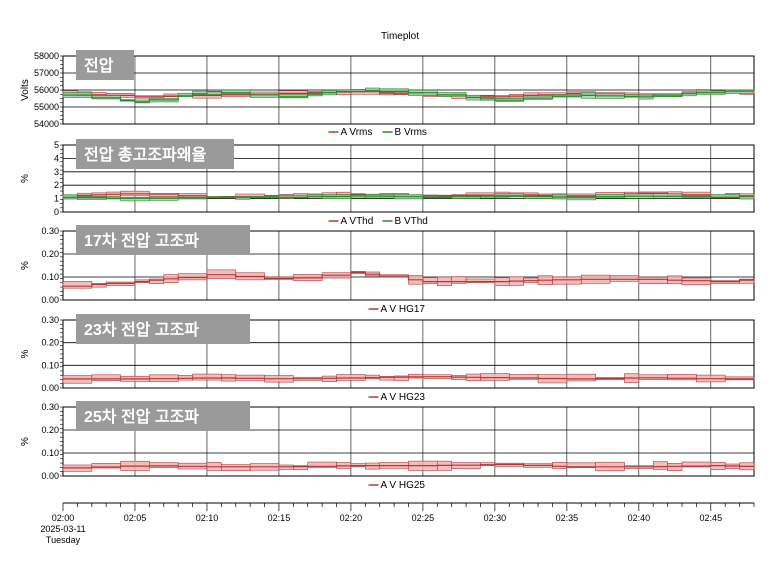  Describe the element at coordinates (411, 221) in the screenshot. I see `legend-label: B VThd` at that location.